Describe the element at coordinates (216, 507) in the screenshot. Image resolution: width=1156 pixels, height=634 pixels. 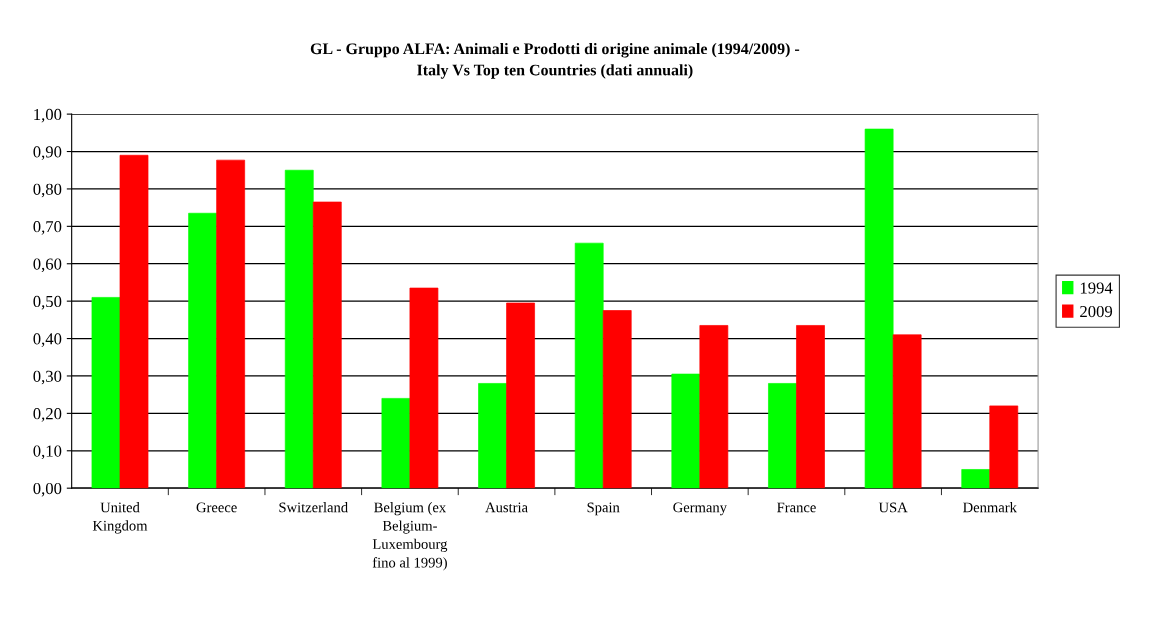
I see `x-tick-label: Greece` at that location.